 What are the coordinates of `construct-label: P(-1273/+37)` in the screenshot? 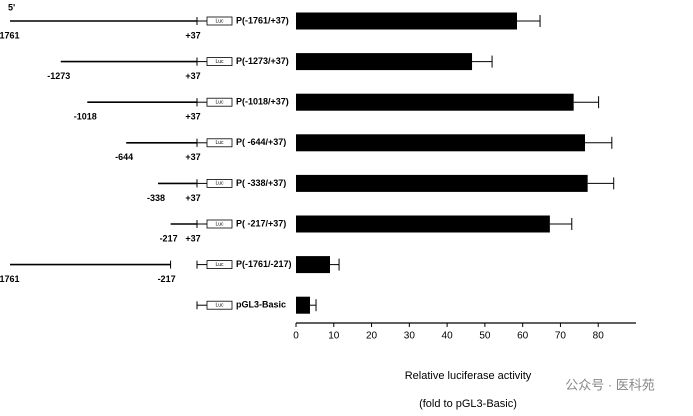 It's located at (262, 61).